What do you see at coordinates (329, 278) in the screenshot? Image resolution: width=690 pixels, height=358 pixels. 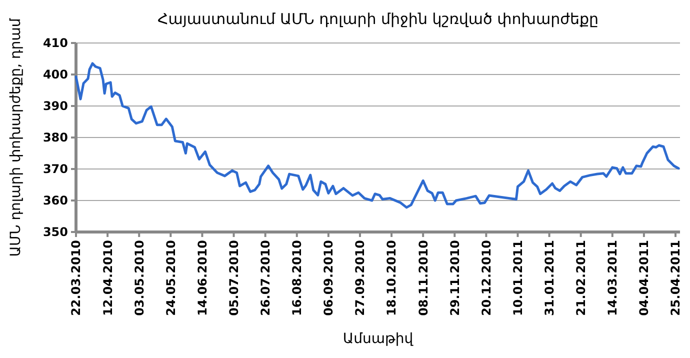 I see `x-tick-label: 06.09.2010` at bounding box center [329, 278].